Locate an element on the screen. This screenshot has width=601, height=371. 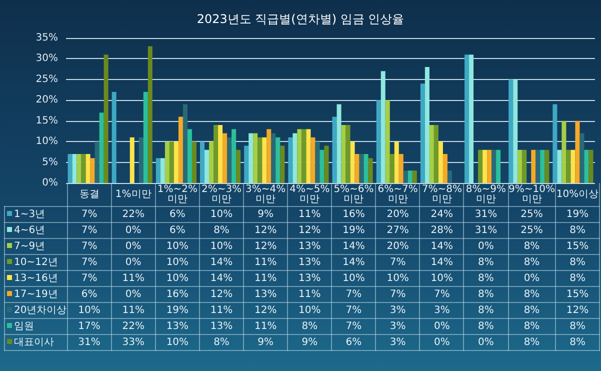
data-label: 24% is located at coordinates (442, 214).